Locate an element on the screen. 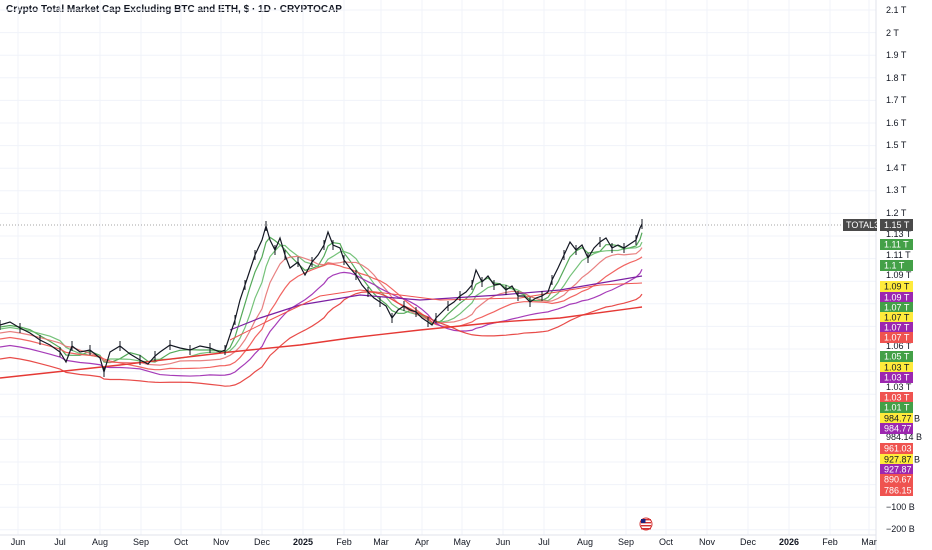 This screenshot has width=932, height=550. last-price-badge is located at coordinates (896, 225).